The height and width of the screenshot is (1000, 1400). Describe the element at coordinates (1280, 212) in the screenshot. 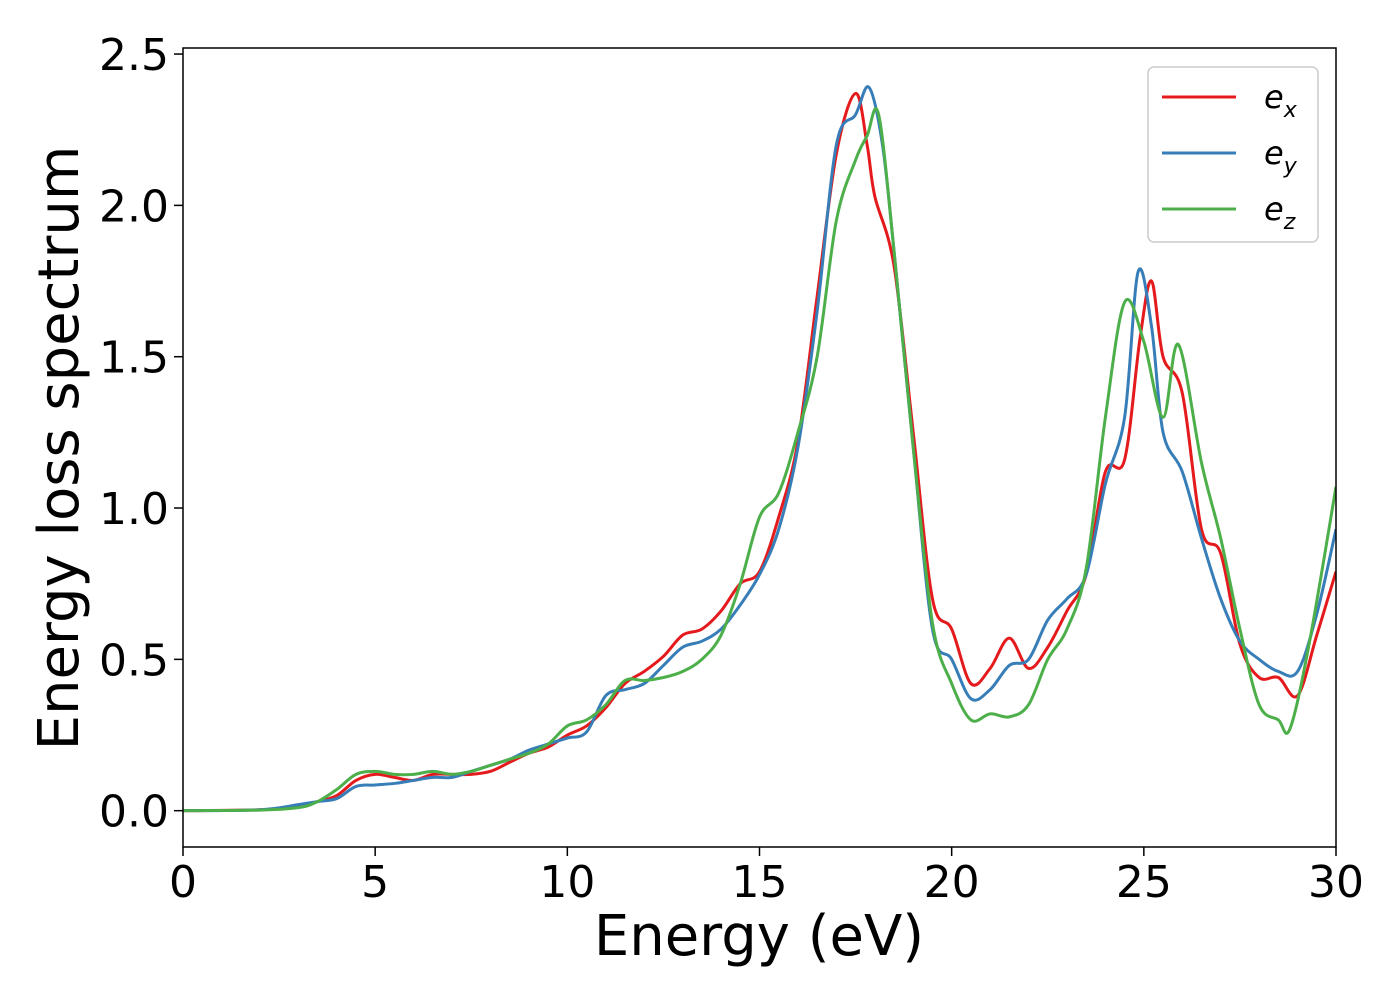

I see `legend-label: ez` at that location.